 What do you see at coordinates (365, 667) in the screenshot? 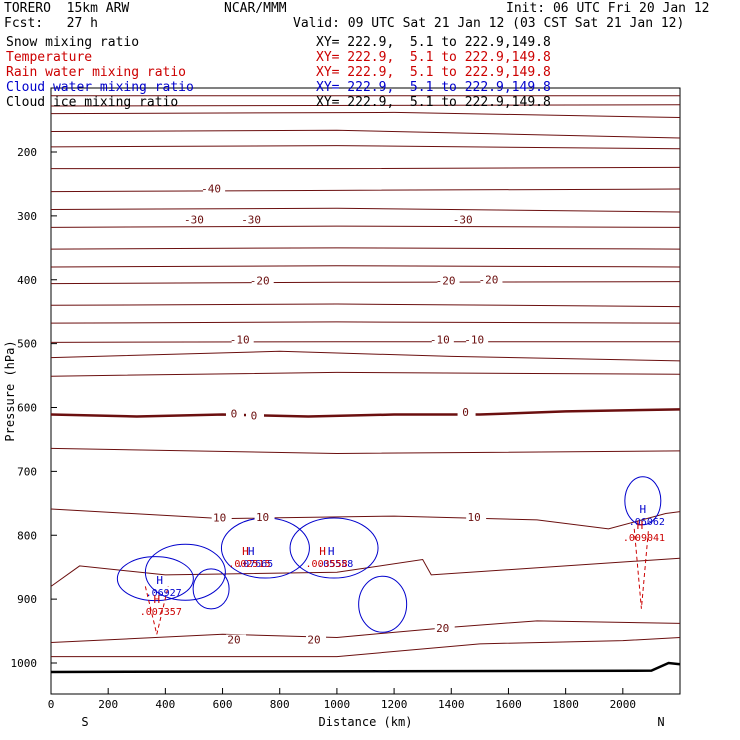
I see `ground-surface` at bounding box center [365, 667].